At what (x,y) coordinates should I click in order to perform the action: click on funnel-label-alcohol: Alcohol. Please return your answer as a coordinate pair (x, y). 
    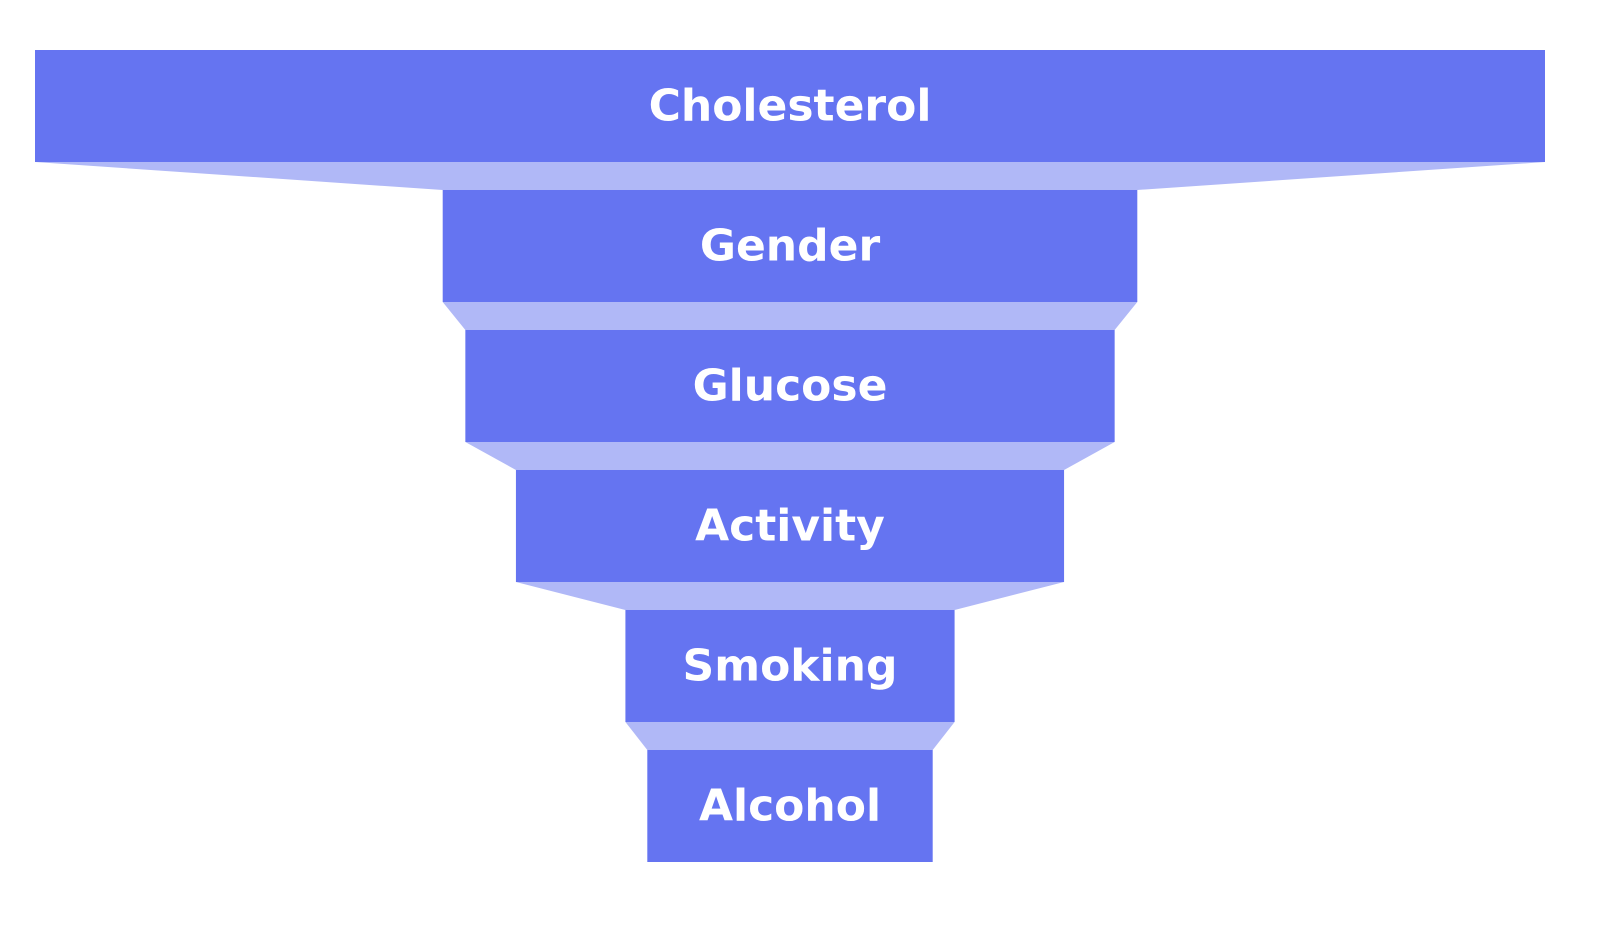
    Looking at the image, I should click on (790, 806).